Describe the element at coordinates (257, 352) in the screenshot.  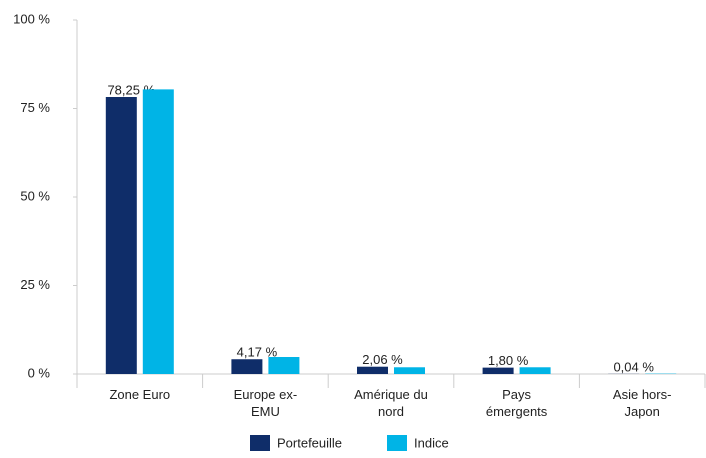
I see `value-label: 4,17 %` at that location.